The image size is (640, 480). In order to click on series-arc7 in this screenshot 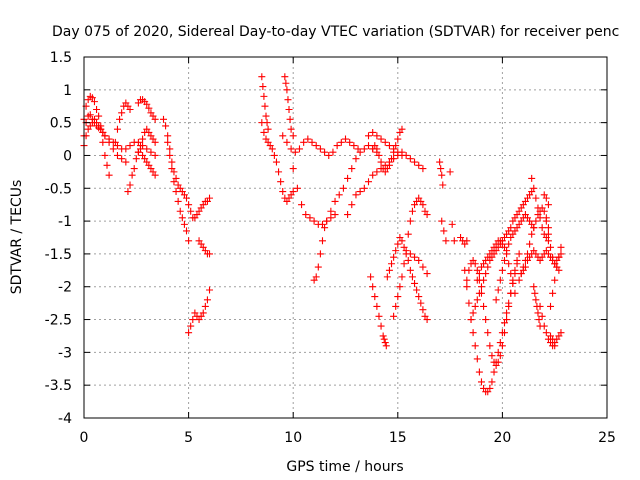, I will do `click(146, 140)`.